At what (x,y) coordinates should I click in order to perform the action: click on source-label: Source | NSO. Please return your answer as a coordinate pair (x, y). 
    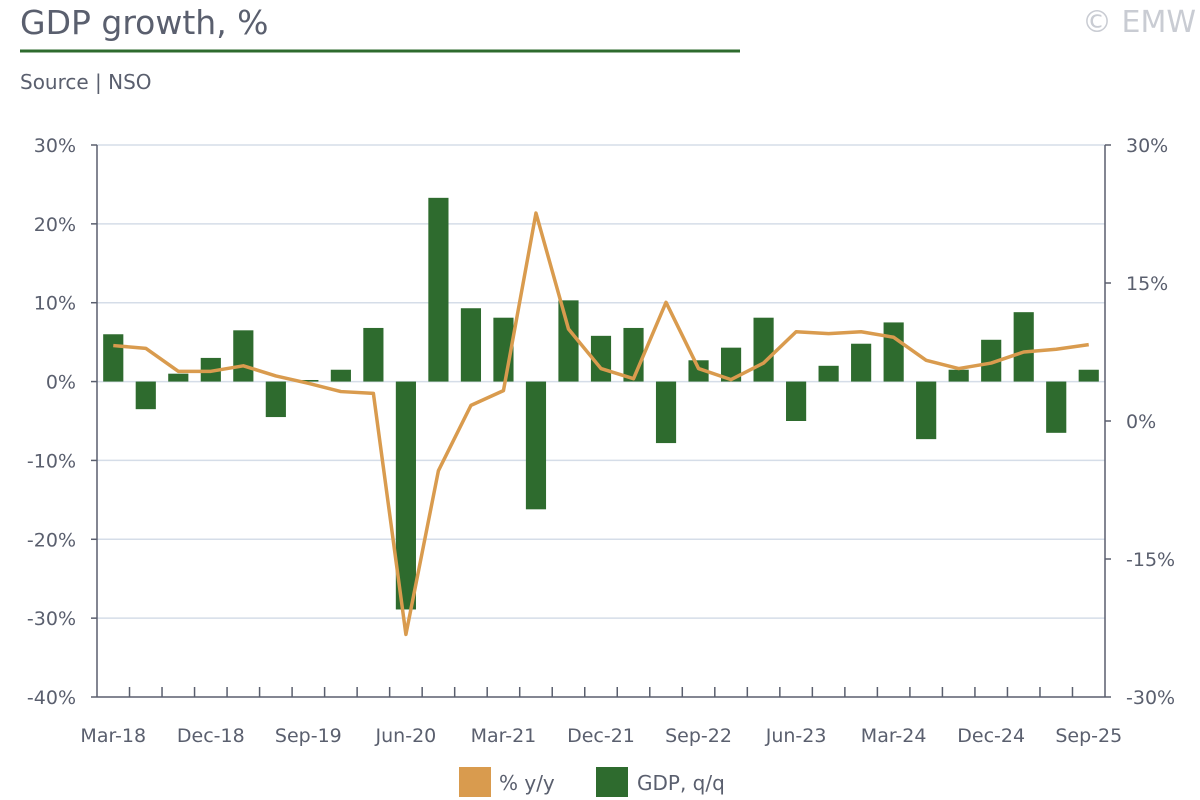
    Looking at the image, I should click on (86, 82).